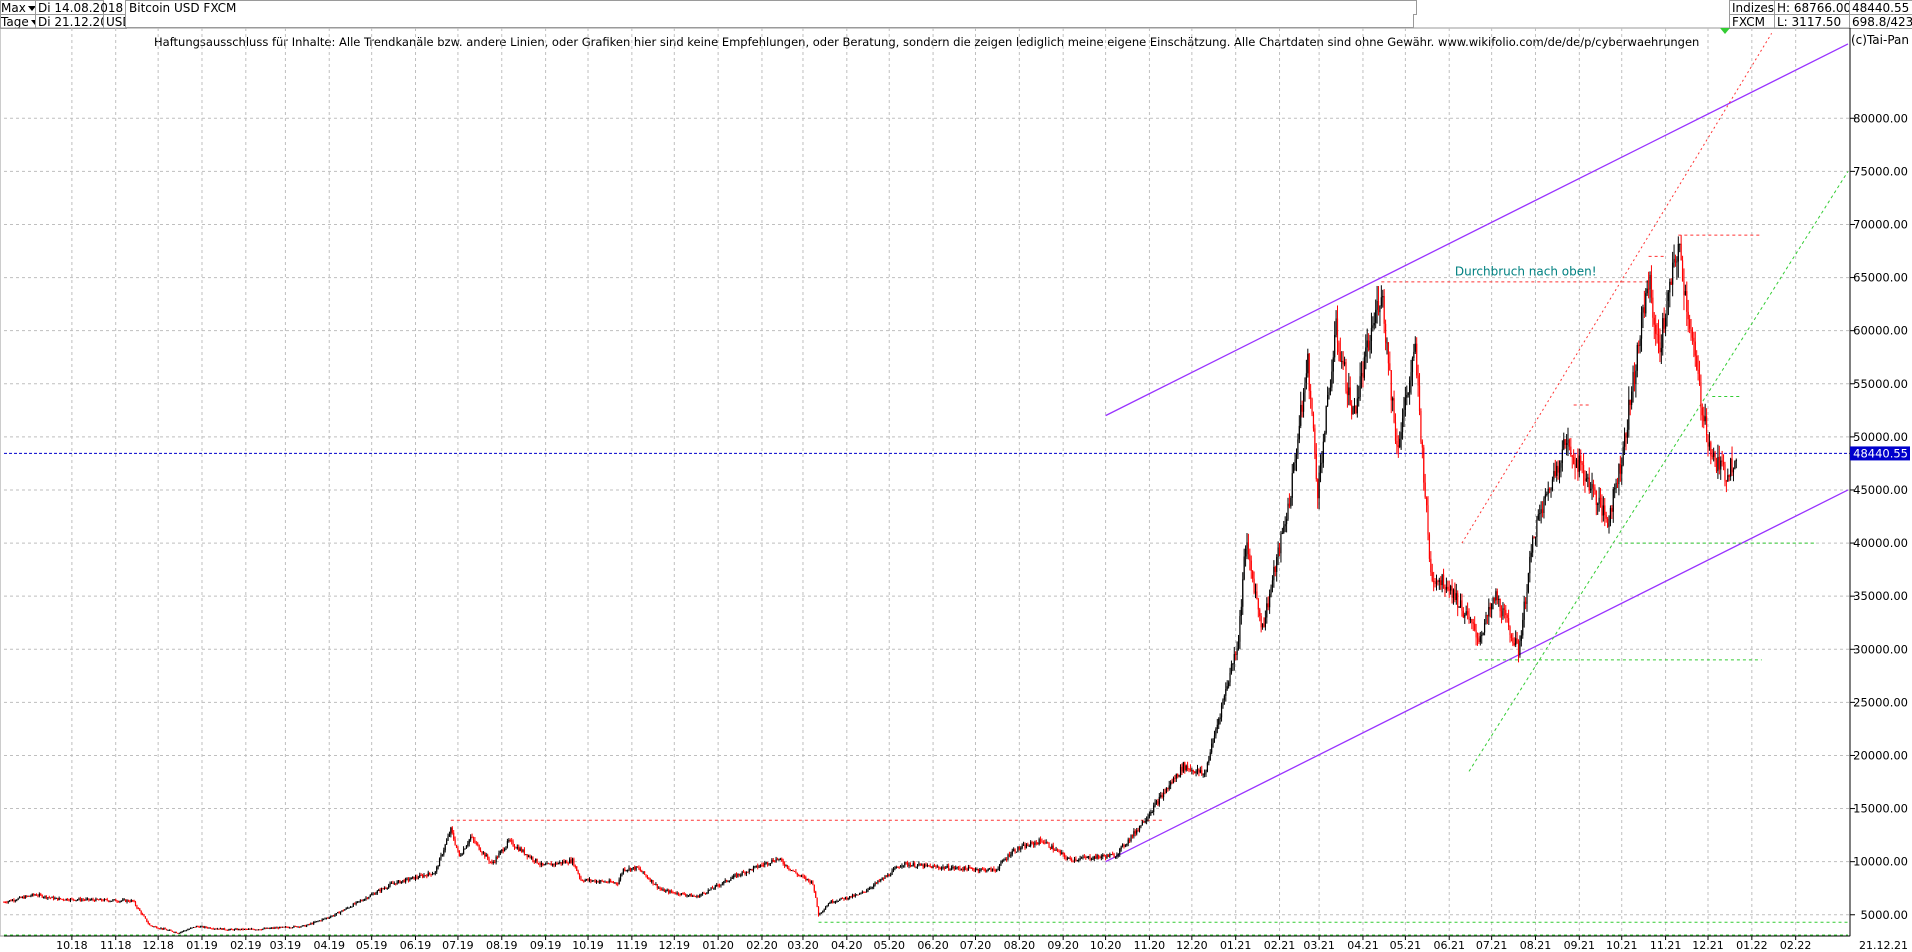  I want to click on signal-marker-icon, so click(1725, 31).